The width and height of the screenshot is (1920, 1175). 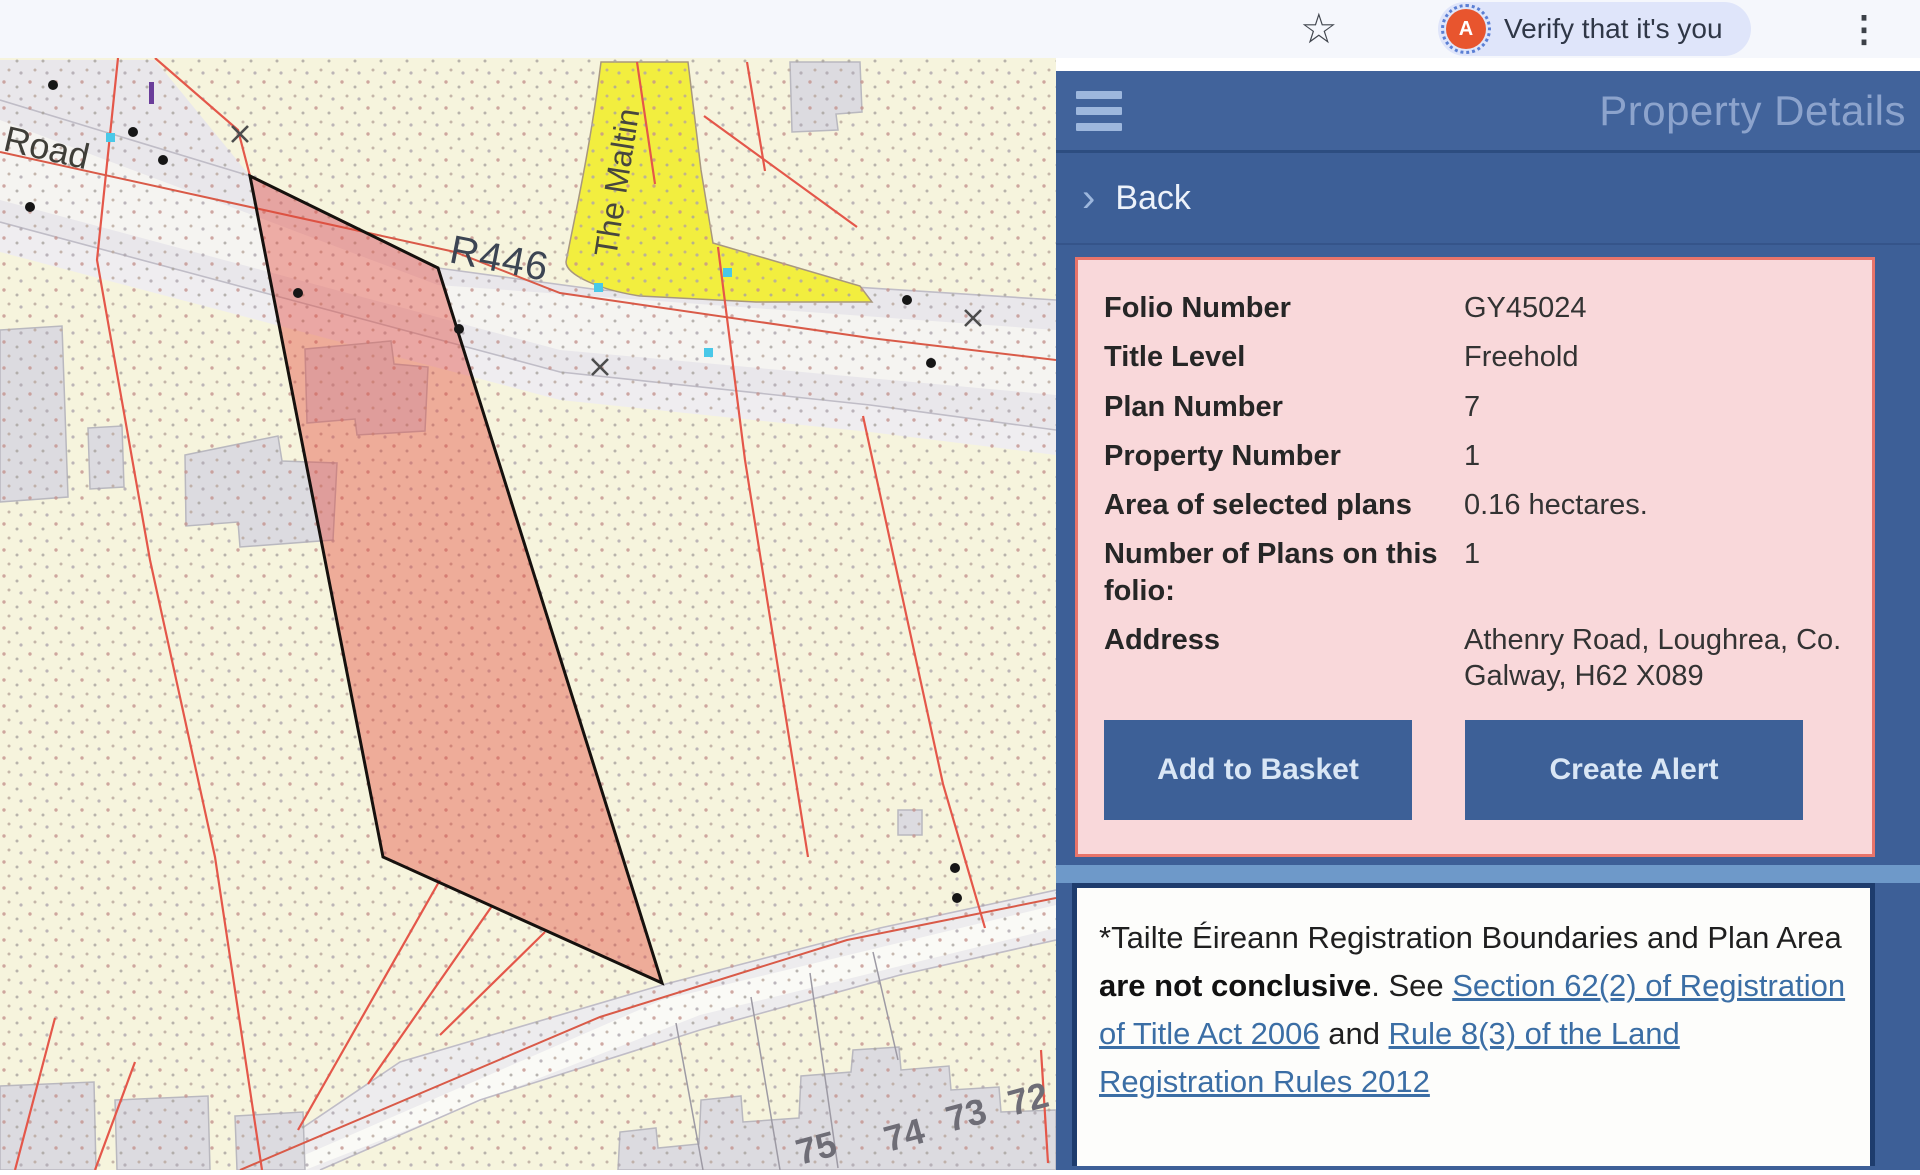 I want to click on panel-divider-strip, so click(x=1488, y=874).